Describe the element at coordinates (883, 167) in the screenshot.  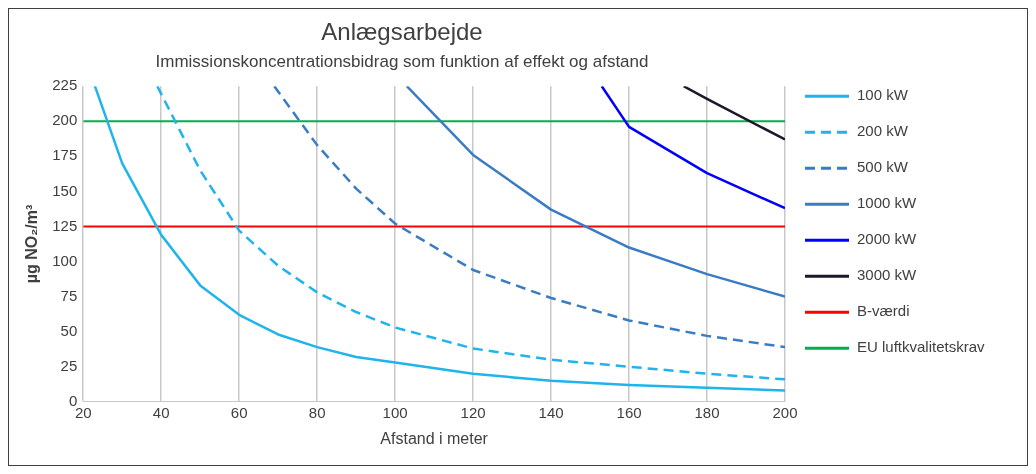
I see `legend-label: 500 kW` at that location.